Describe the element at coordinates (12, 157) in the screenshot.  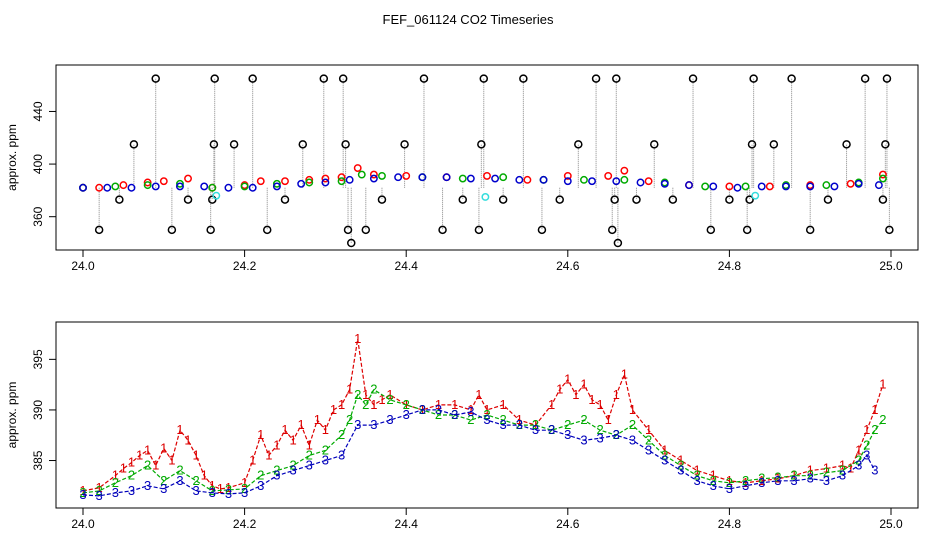
I see `top-y-axis-label: approx. ppm` at that location.